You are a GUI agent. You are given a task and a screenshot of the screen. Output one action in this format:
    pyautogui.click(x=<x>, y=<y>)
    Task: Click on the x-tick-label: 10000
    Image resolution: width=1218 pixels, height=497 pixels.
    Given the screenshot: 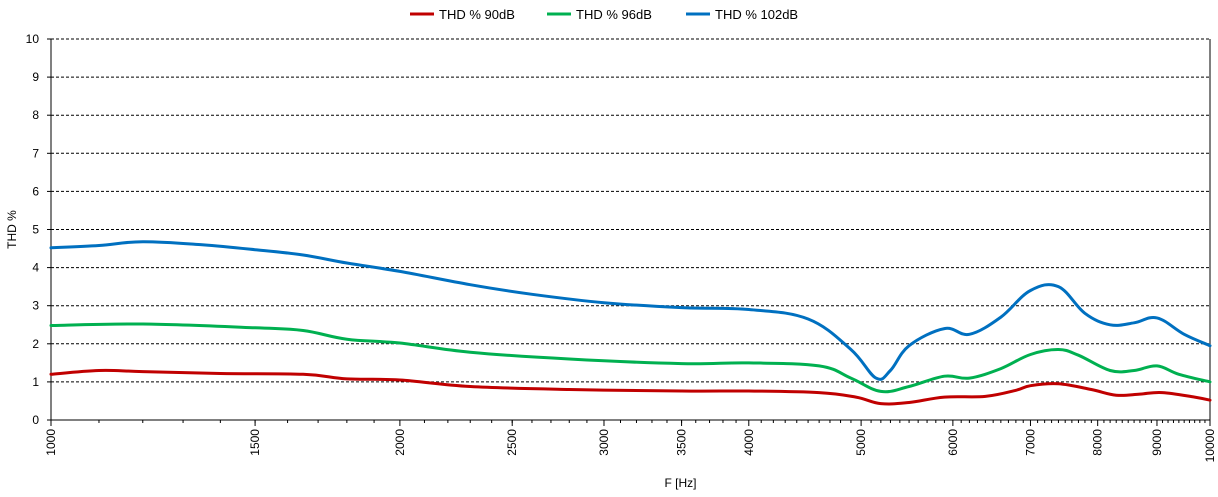 What is the action you would take?
    pyautogui.click(x=1210, y=446)
    